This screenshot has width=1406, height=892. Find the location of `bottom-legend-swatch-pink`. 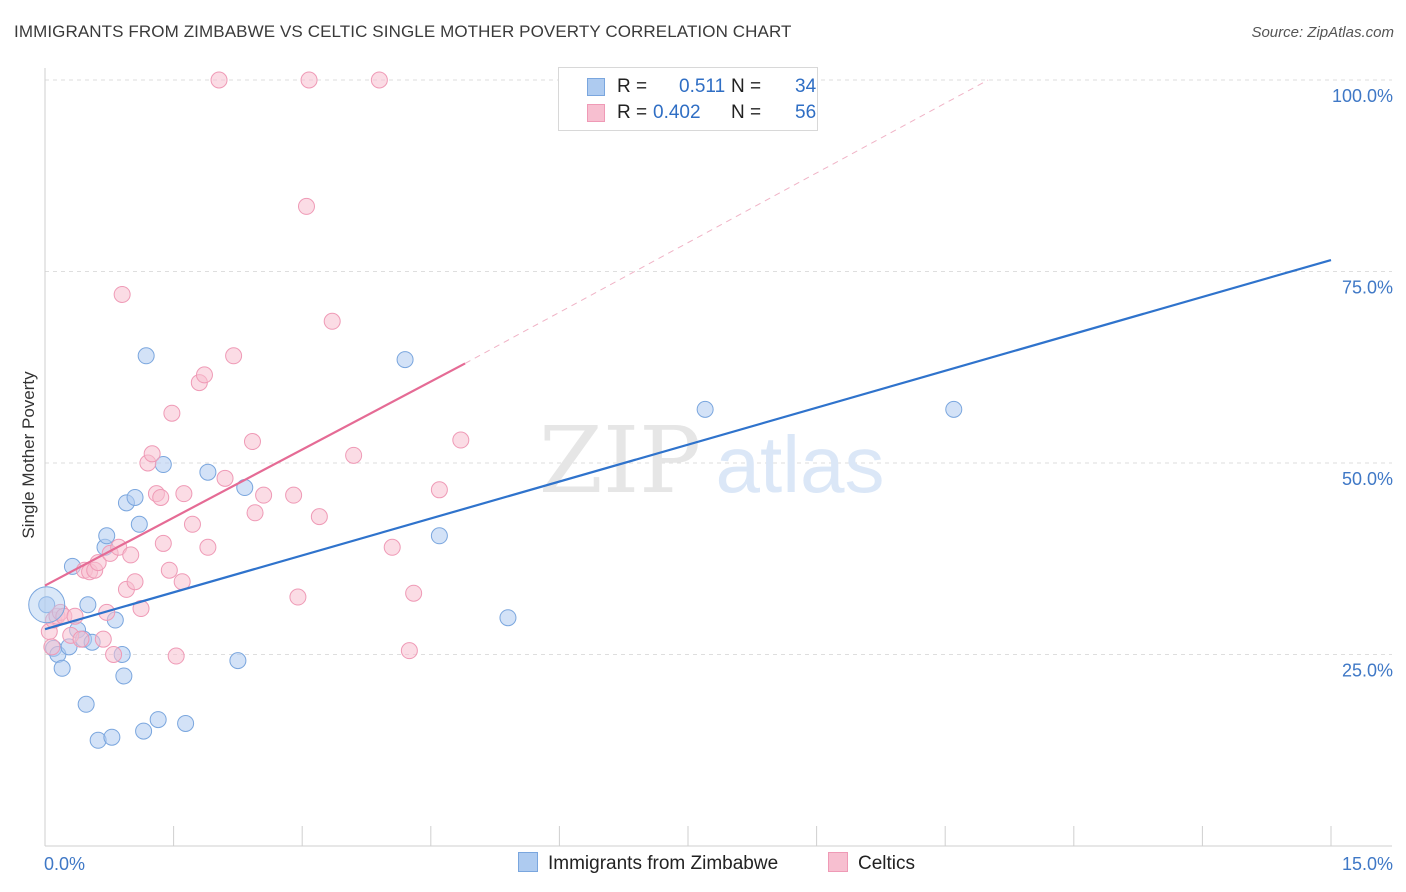

bottom-legend-swatch-pink is located at coordinates (838, 862).